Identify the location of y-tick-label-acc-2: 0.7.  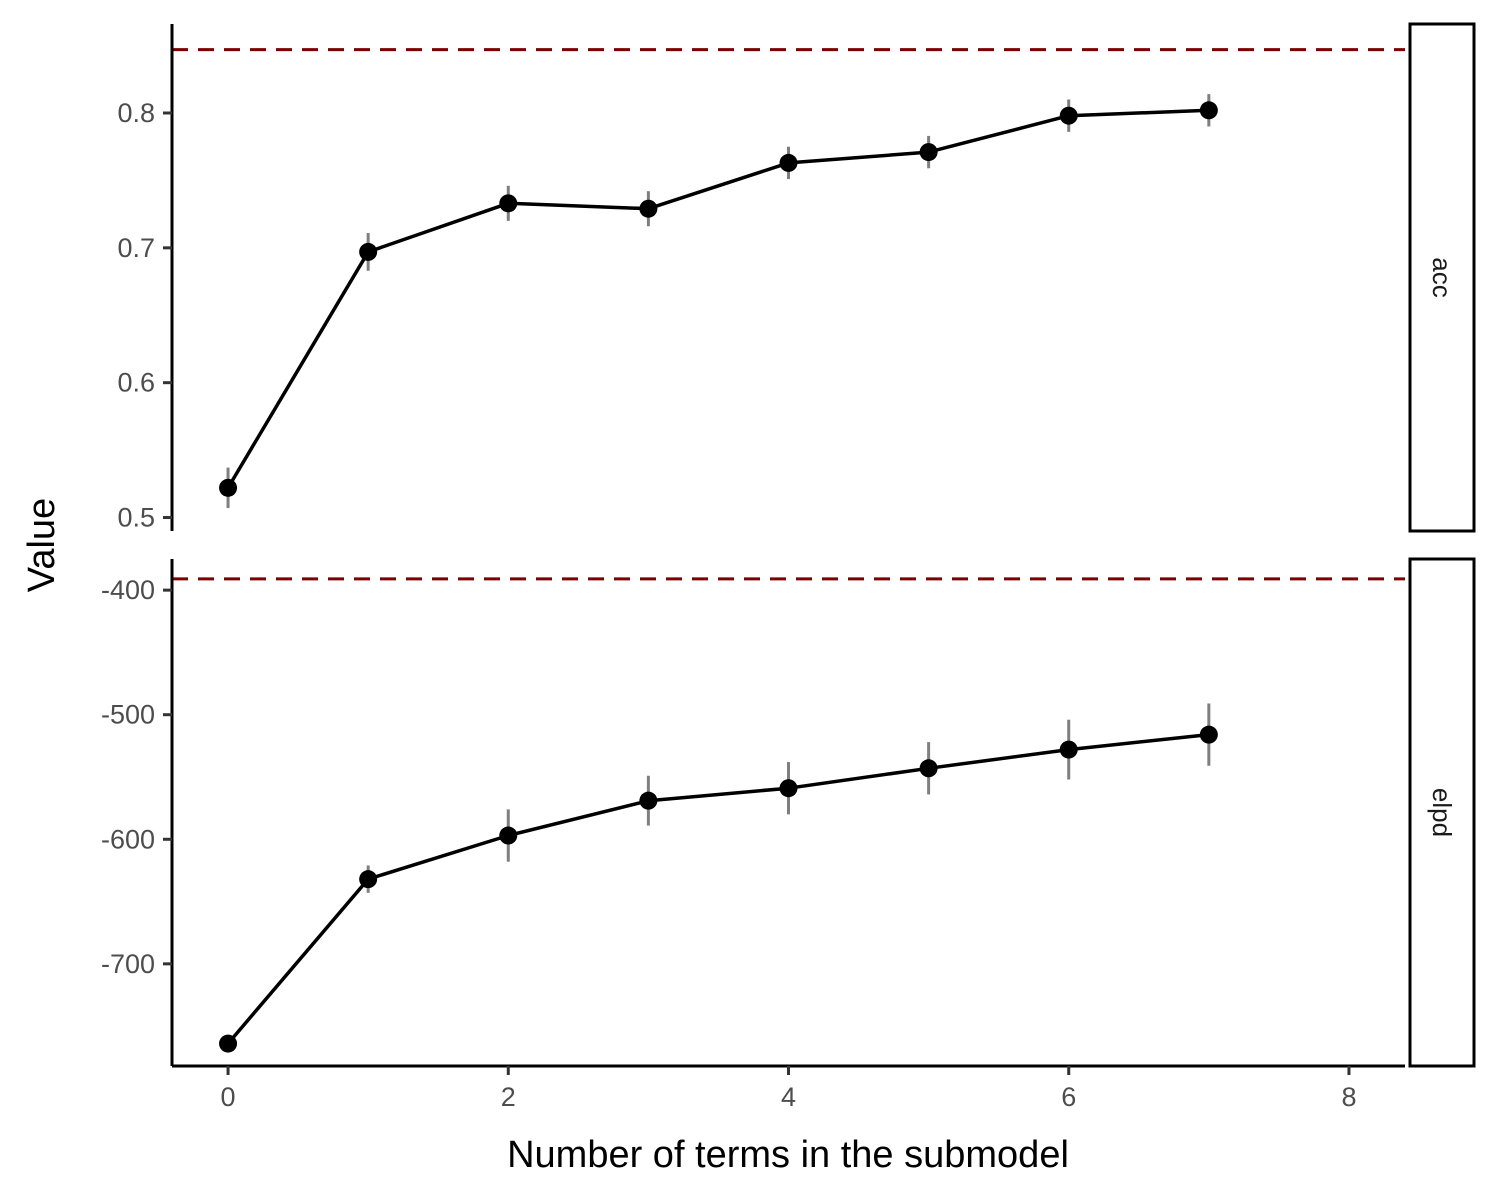
(136, 248).